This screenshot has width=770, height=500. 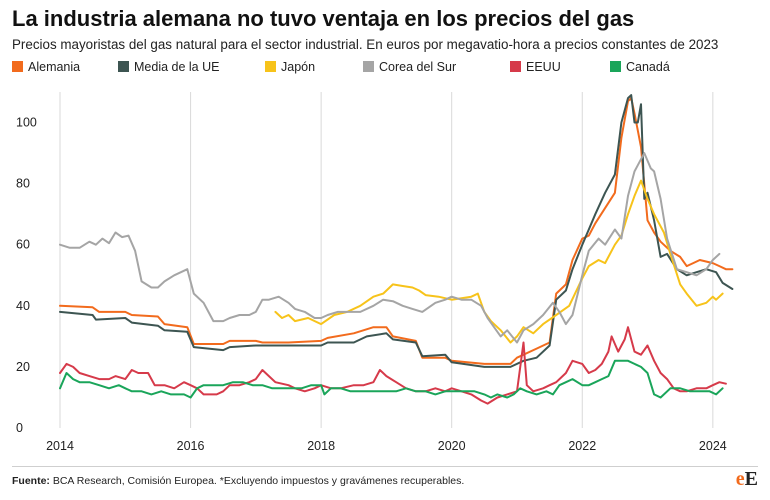 What do you see at coordinates (23, 306) in the screenshot?
I see `y-tick-label: 40` at bounding box center [23, 306].